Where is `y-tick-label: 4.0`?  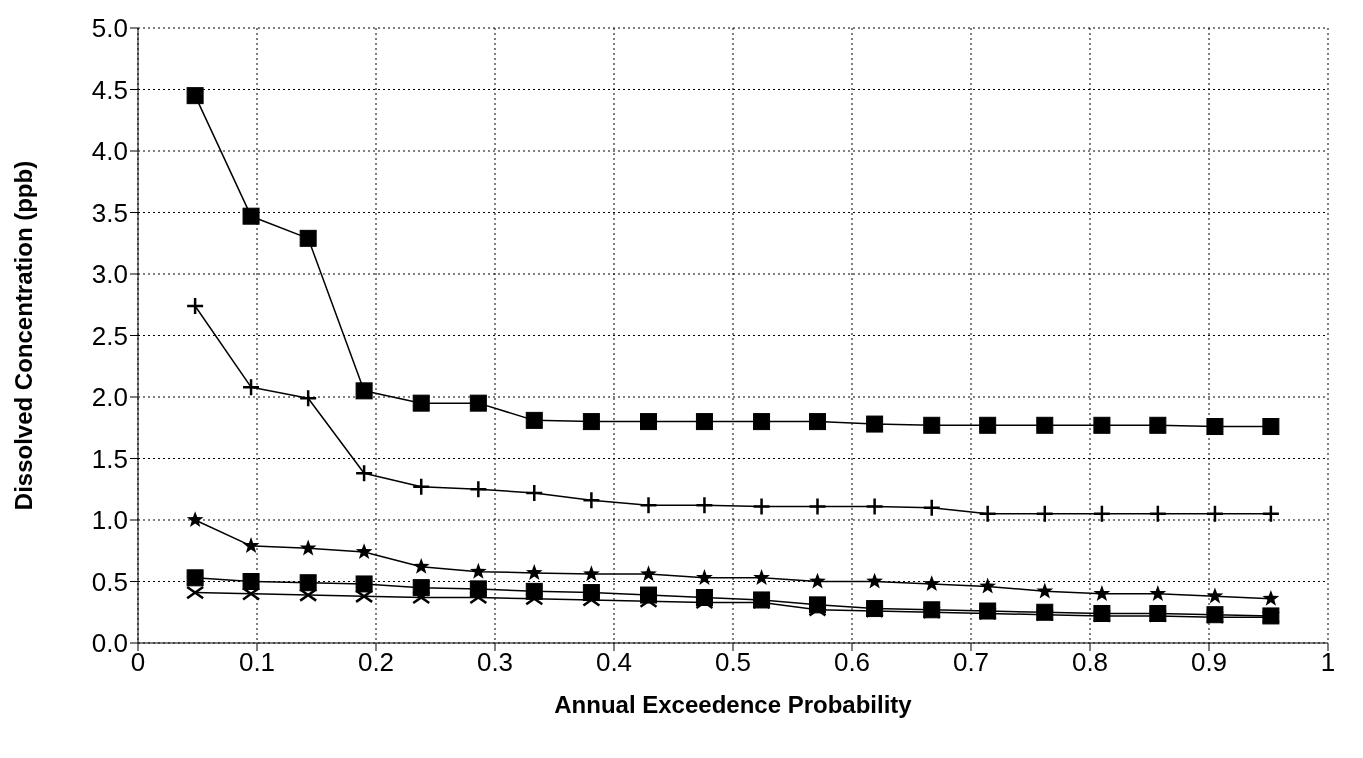
y-tick-label: 4.0 is located at coordinates (109, 151).